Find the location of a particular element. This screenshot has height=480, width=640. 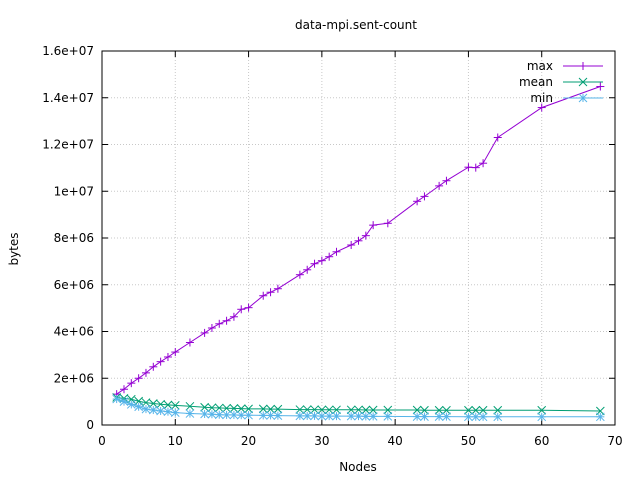

y-tick-label: 1.2e+07 is located at coordinates (68, 145).